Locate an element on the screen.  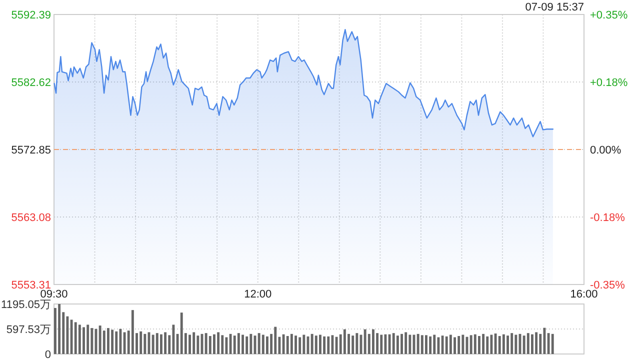
y2-tick-label: 0.00% is located at coordinates (606, 150).